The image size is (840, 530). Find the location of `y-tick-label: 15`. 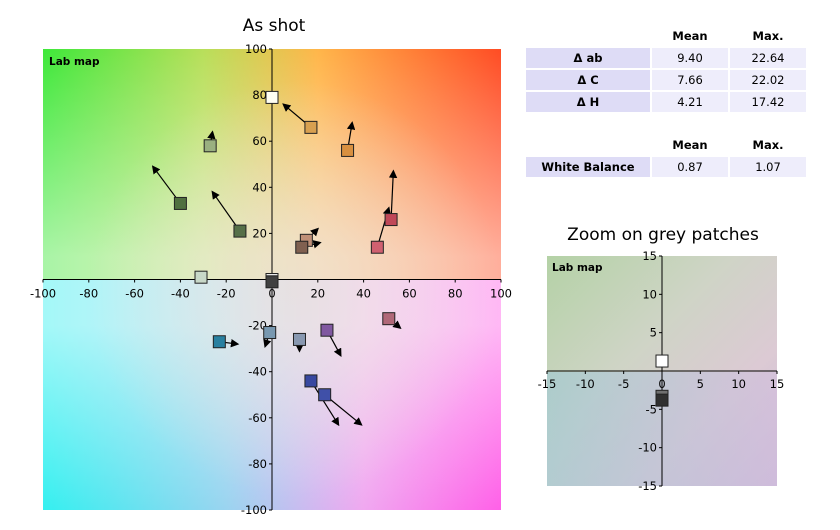

y-tick-label: 15 is located at coordinates (649, 256).